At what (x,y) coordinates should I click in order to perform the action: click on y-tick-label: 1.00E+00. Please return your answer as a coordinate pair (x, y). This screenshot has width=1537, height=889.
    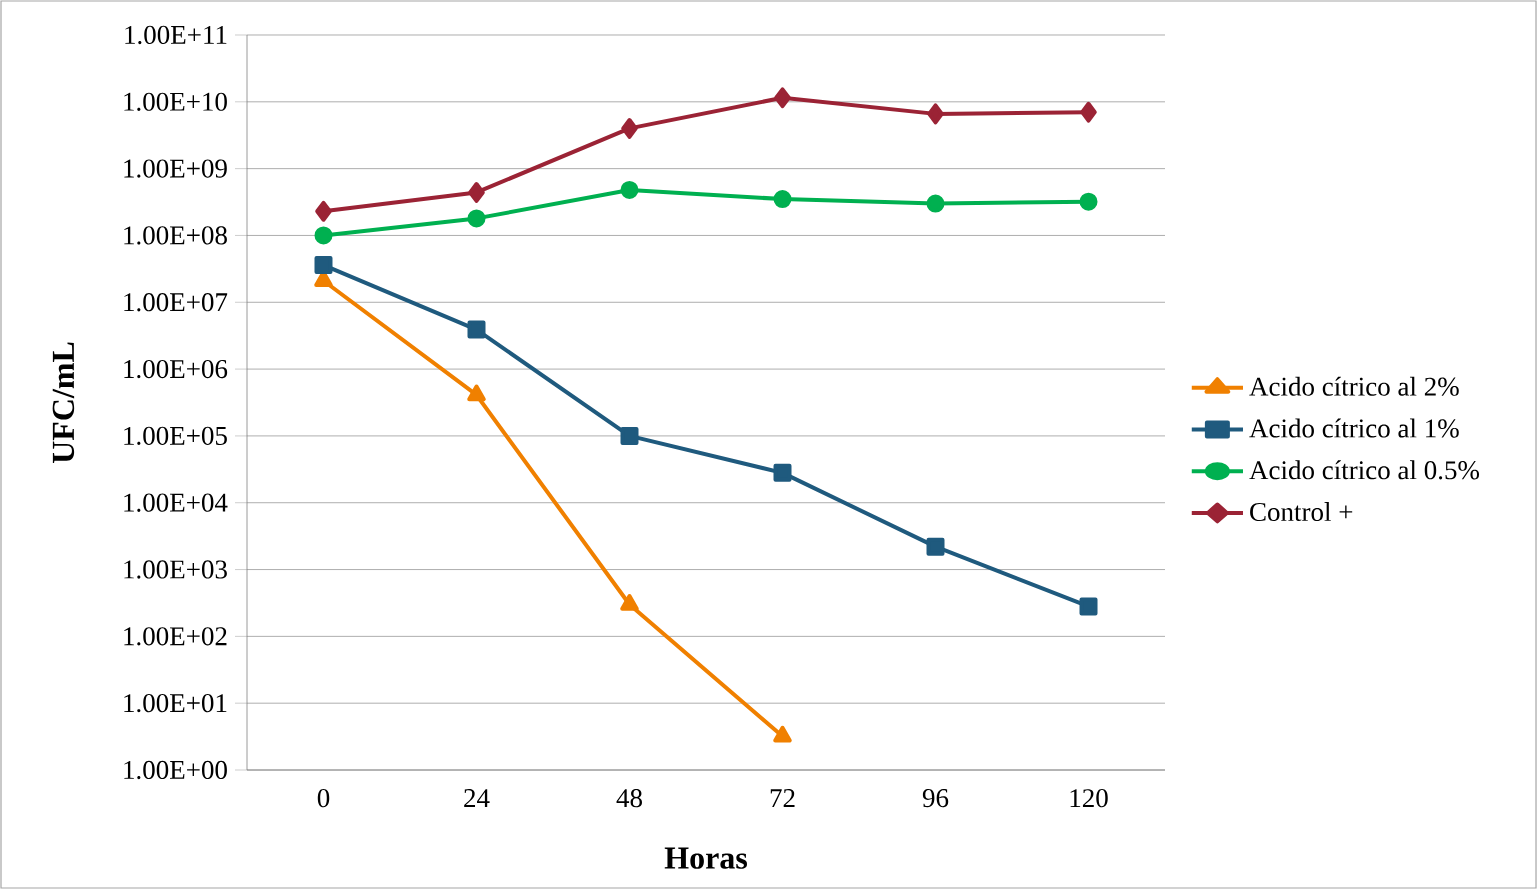
    Looking at the image, I should click on (175, 770).